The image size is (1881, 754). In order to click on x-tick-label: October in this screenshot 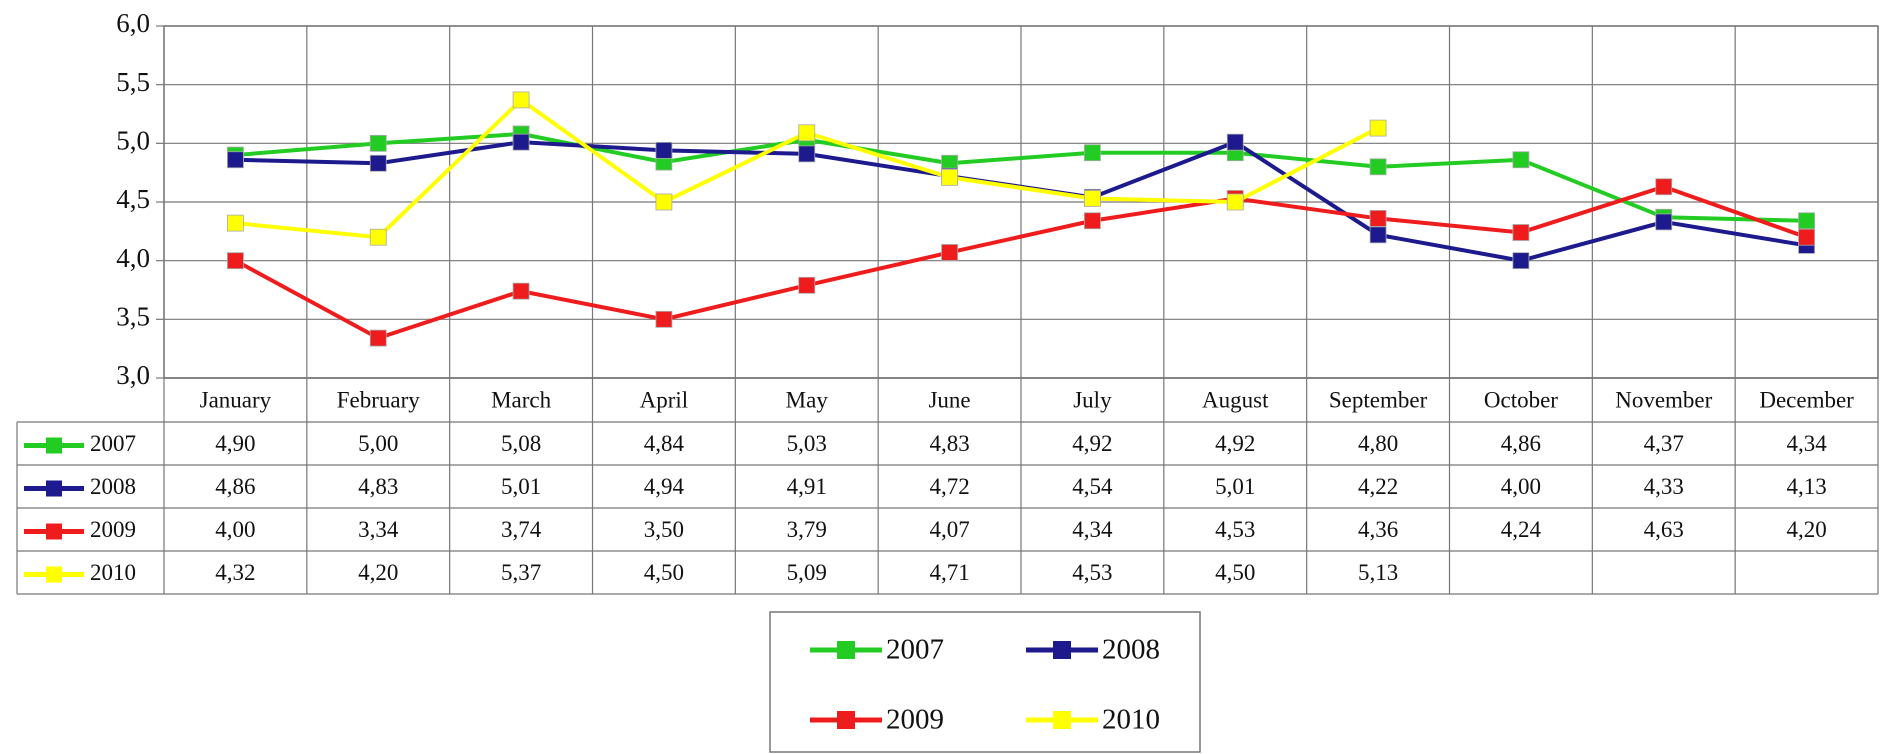, I will do `click(1521, 399)`.